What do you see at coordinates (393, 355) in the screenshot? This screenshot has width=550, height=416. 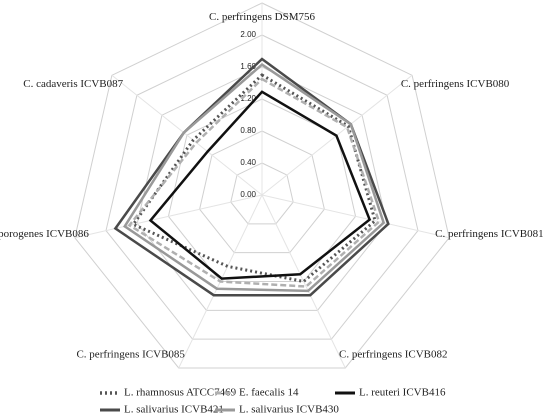 I see `axis-label: C. perfringens ICVB082` at bounding box center [393, 355].